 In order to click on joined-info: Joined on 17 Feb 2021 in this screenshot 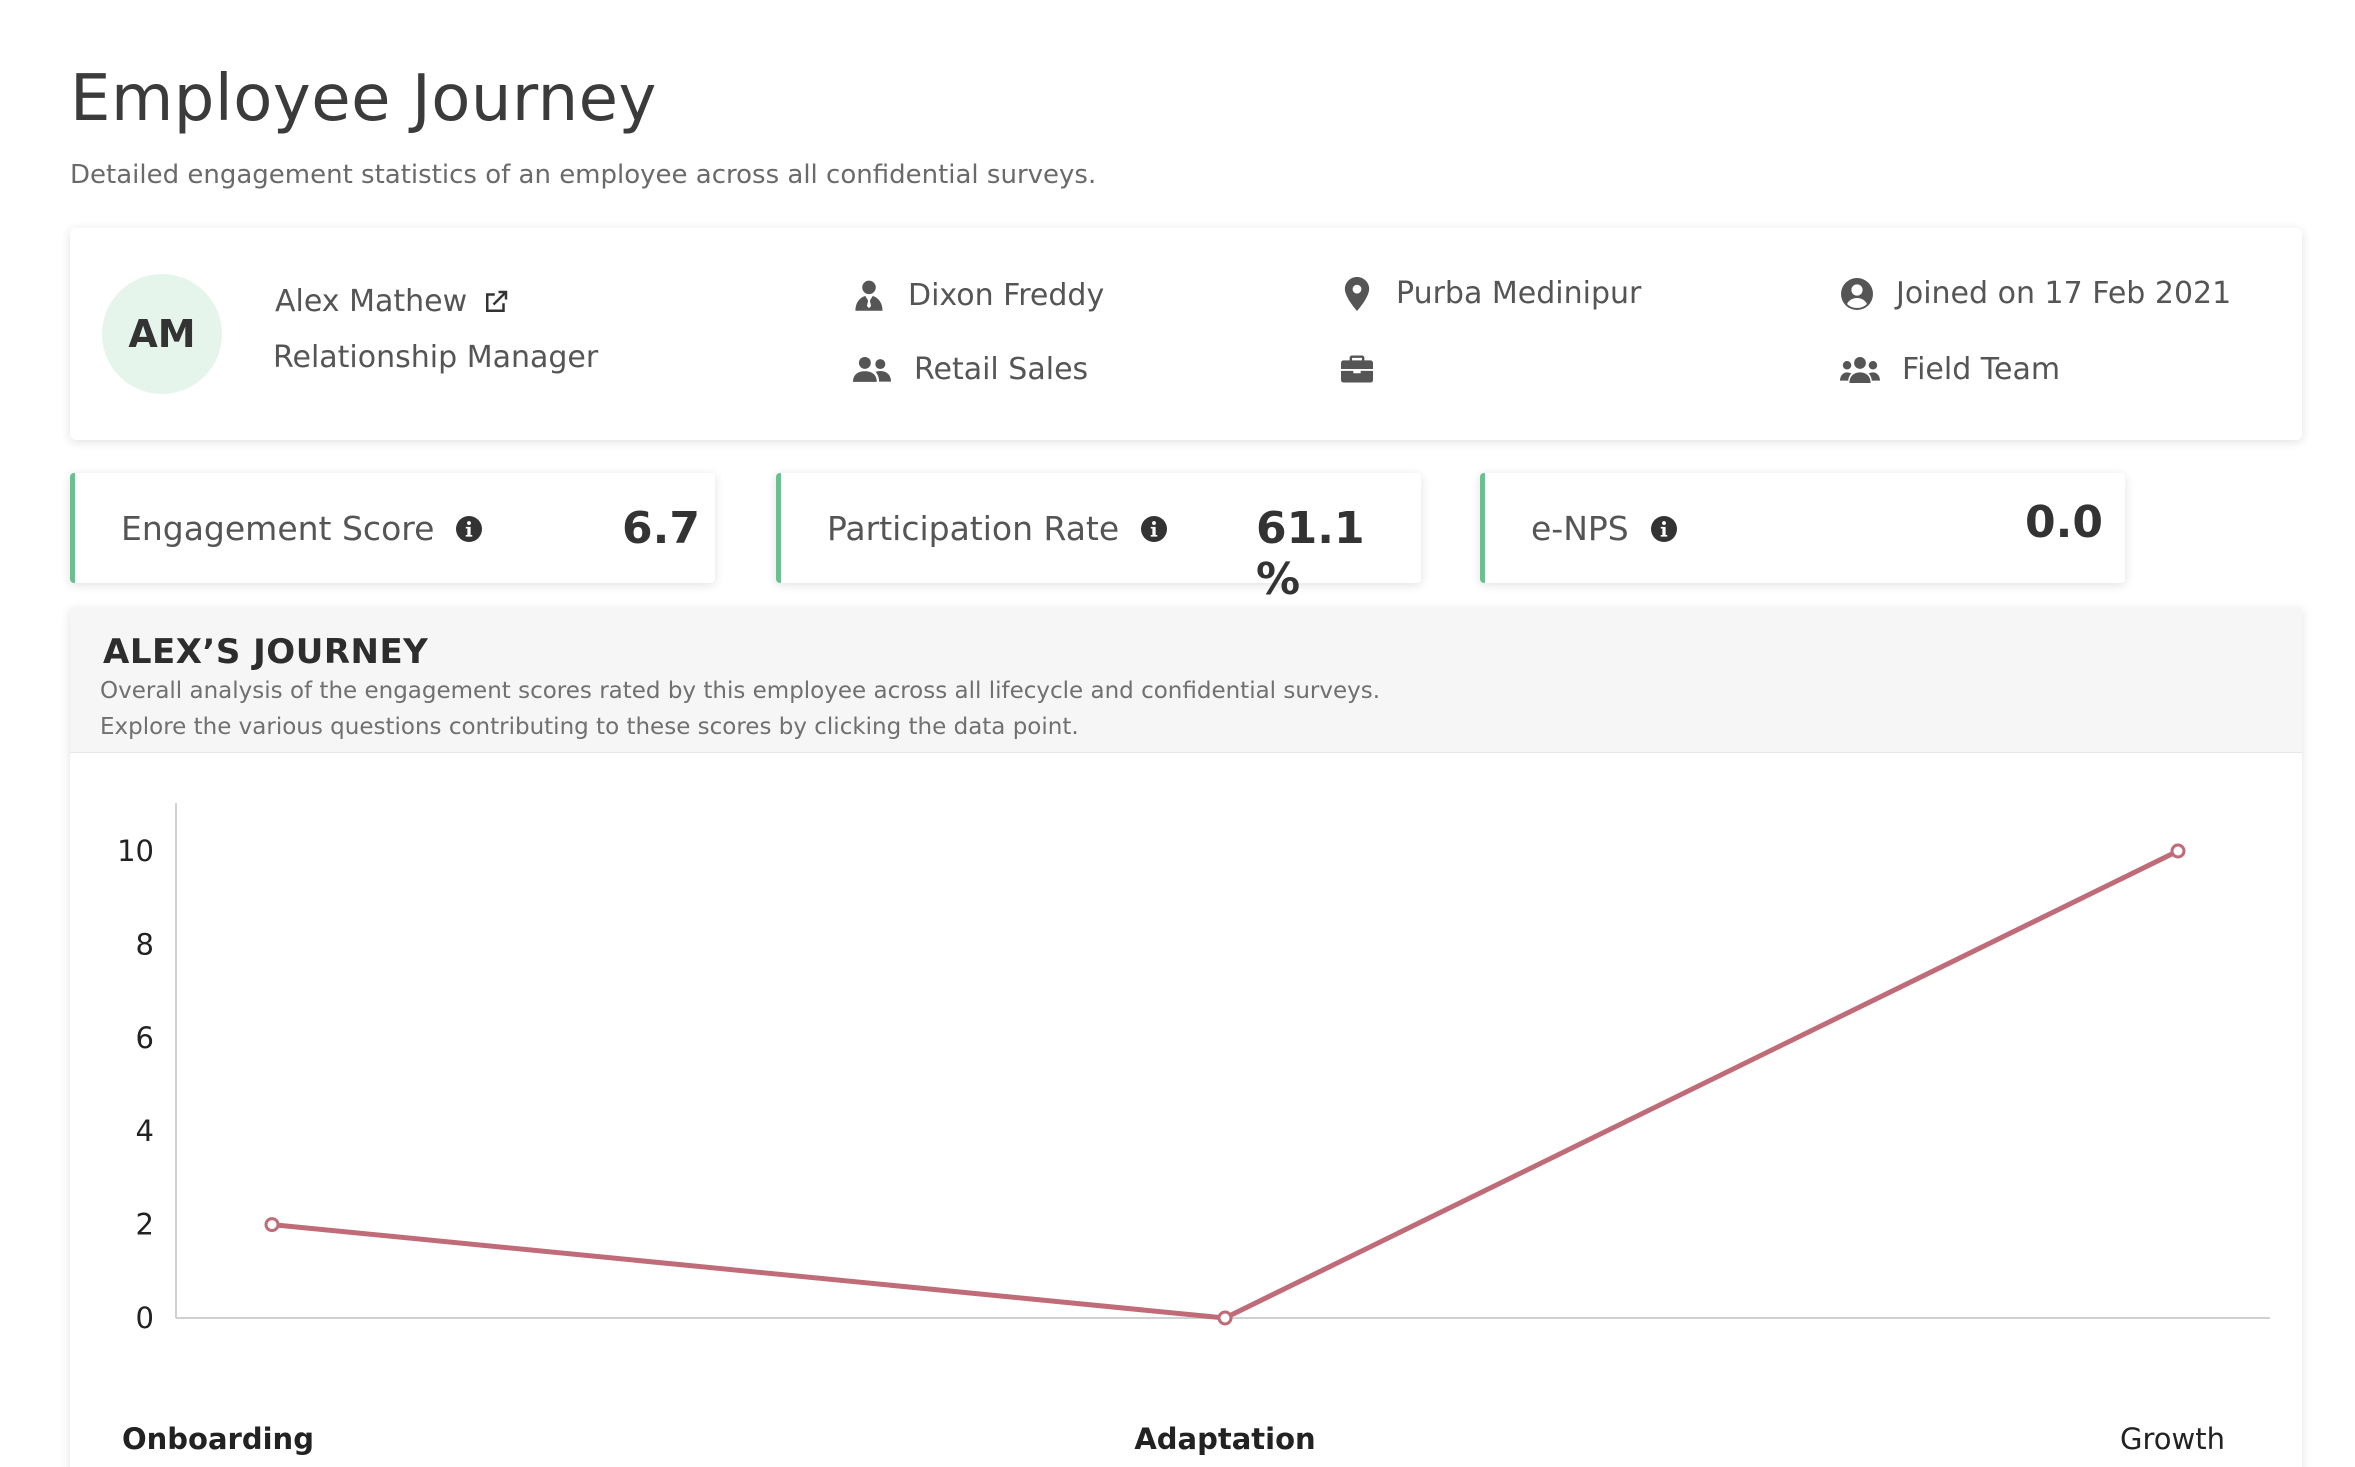, I will do `click(2035, 293)`.